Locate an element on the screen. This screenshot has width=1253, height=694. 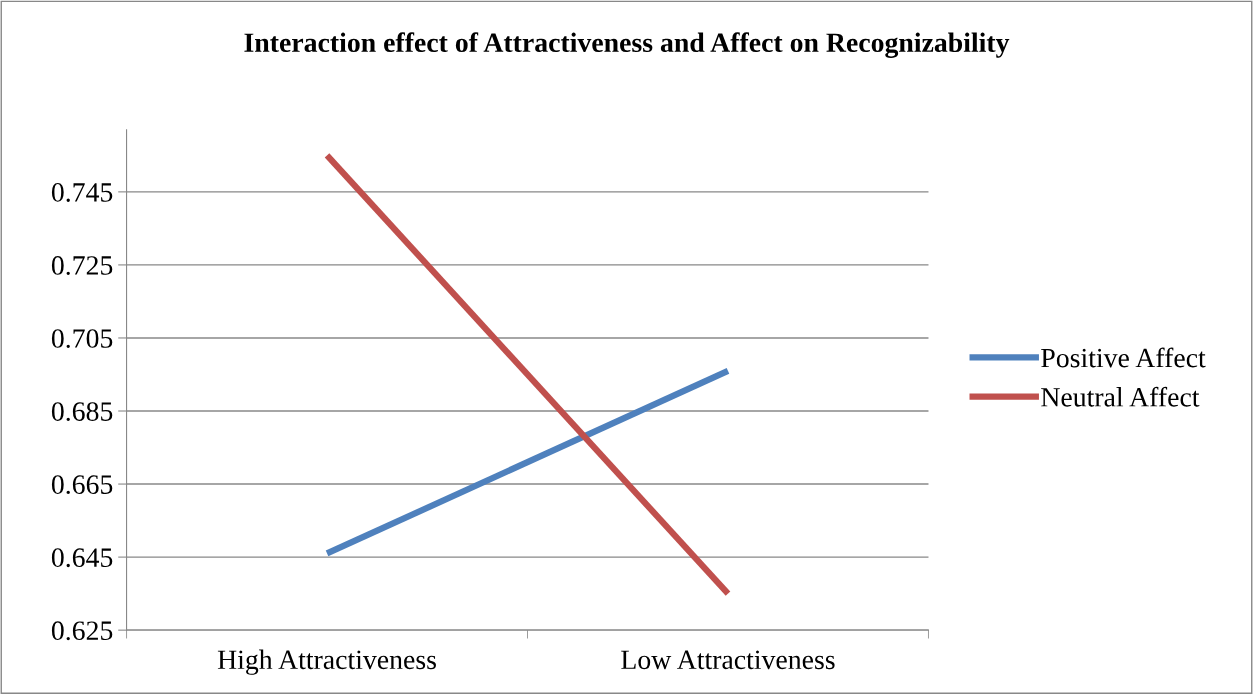
legend-label: Positive Affect is located at coordinates (1123, 357).